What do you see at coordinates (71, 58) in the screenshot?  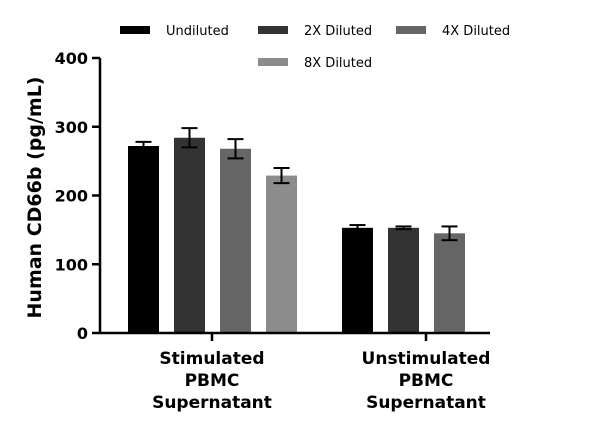 I see `y-tick-label: 400` at bounding box center [71, 58].